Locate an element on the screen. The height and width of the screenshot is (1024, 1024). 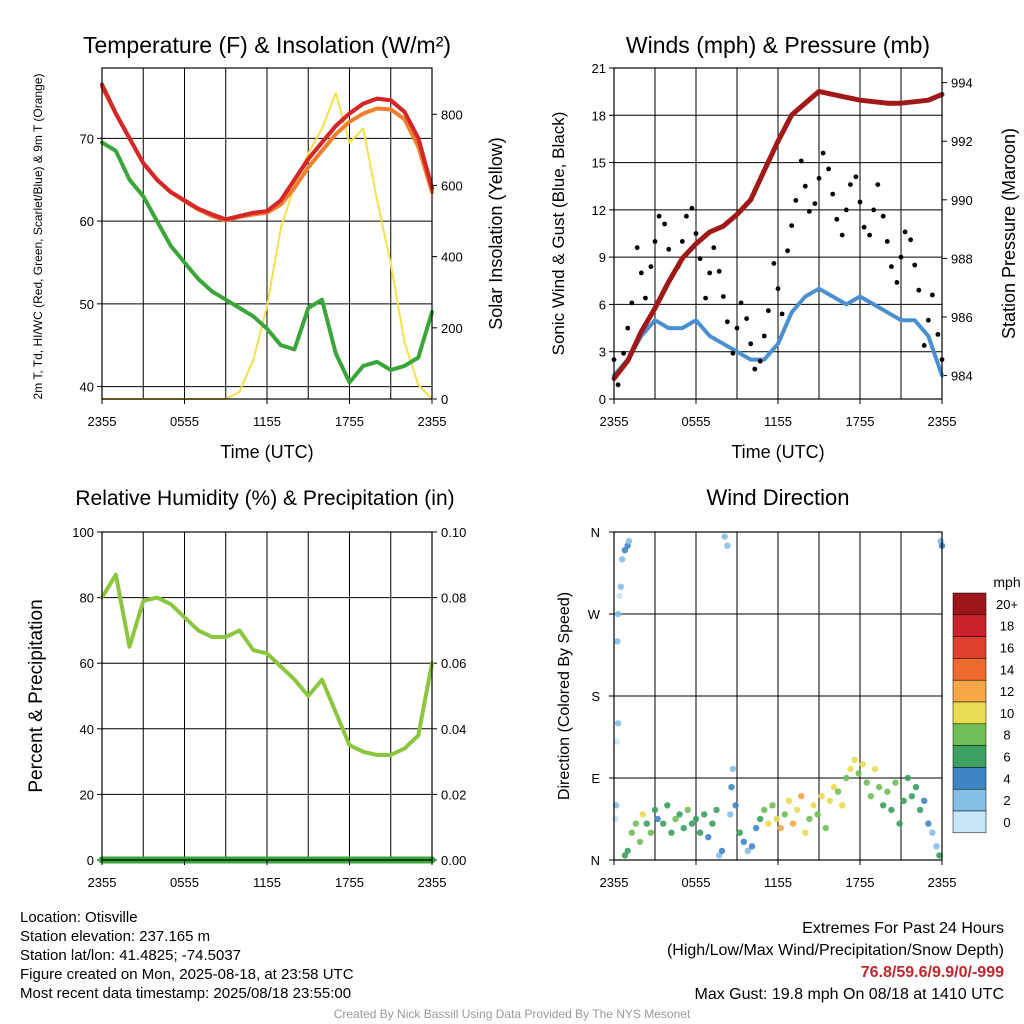
colorbar-label: 10 is located at coordinates (1007, 713).